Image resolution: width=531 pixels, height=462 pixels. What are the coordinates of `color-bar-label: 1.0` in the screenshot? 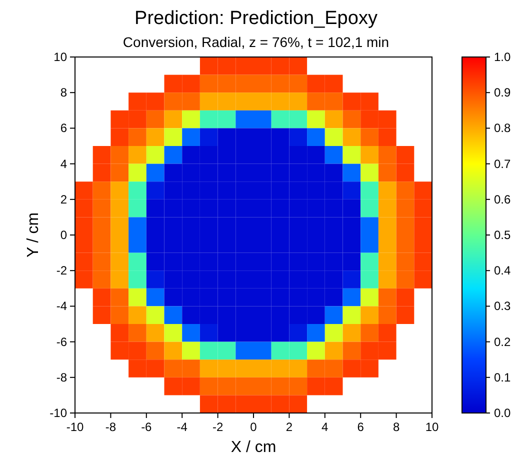 It's located at (503, 57).